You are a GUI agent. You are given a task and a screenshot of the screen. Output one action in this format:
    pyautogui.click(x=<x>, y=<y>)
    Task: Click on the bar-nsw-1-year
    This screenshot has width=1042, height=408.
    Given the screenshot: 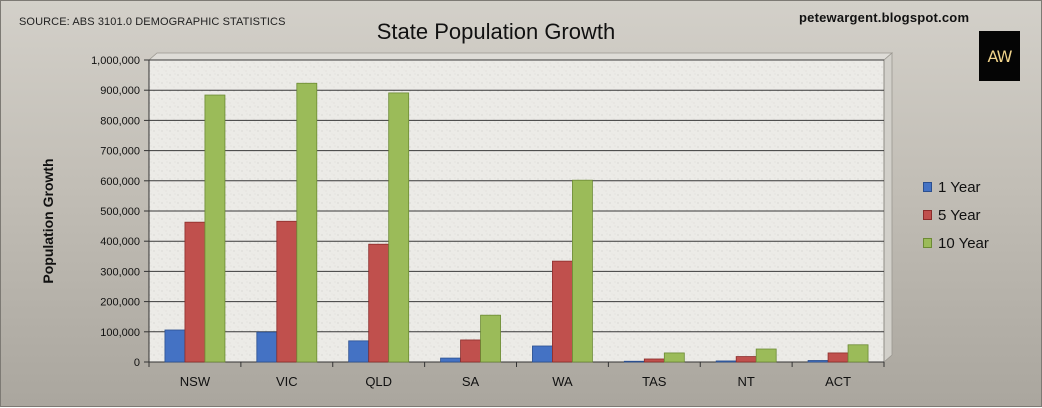 What is the action you would take?
    pyautogui.click(x=175, y=346)
    